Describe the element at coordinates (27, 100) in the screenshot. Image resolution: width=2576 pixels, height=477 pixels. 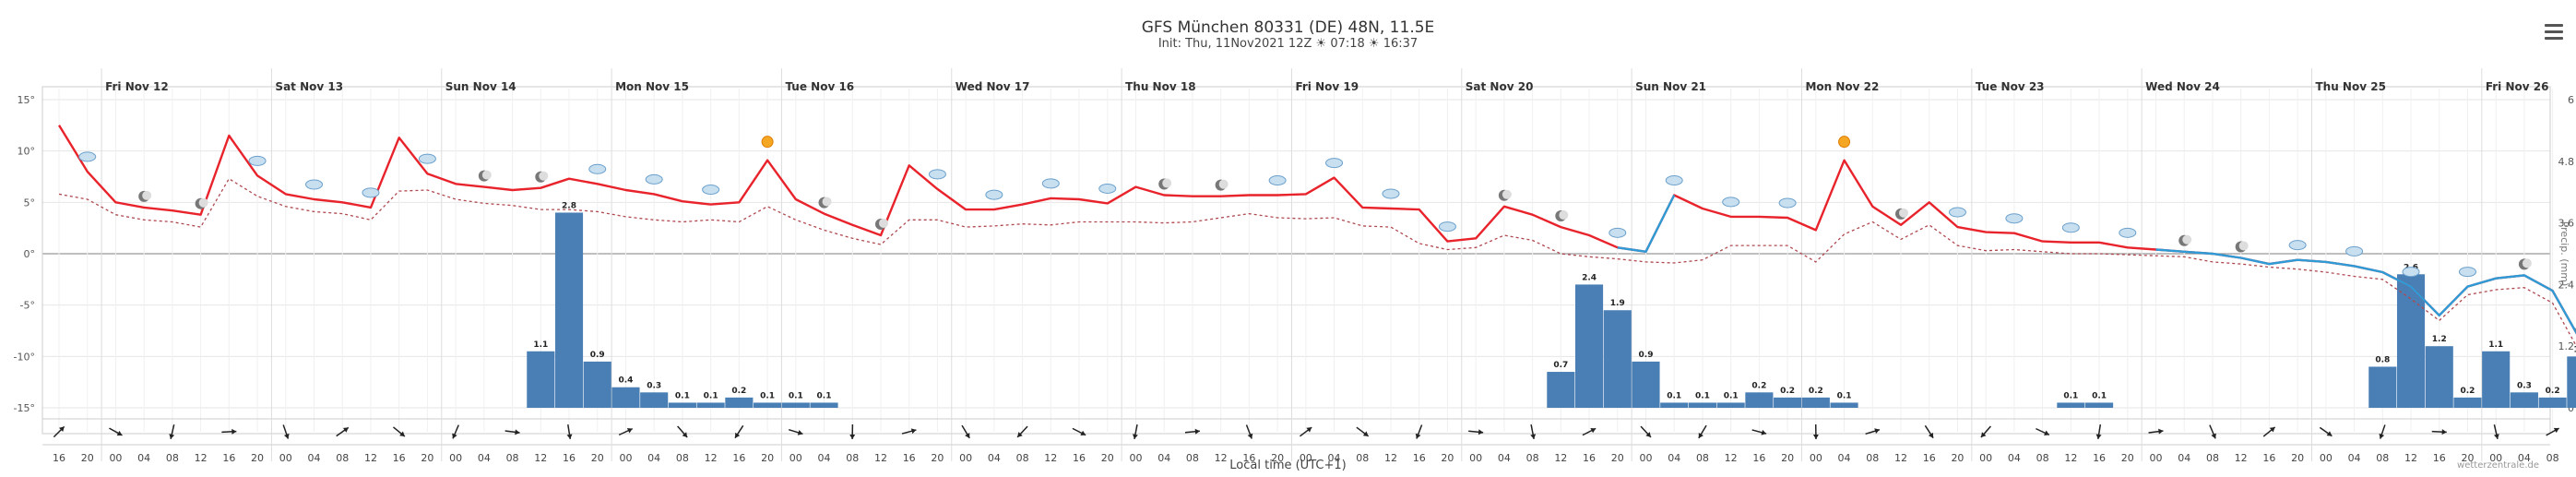
I see `y-tick-left: 15°` at that location.